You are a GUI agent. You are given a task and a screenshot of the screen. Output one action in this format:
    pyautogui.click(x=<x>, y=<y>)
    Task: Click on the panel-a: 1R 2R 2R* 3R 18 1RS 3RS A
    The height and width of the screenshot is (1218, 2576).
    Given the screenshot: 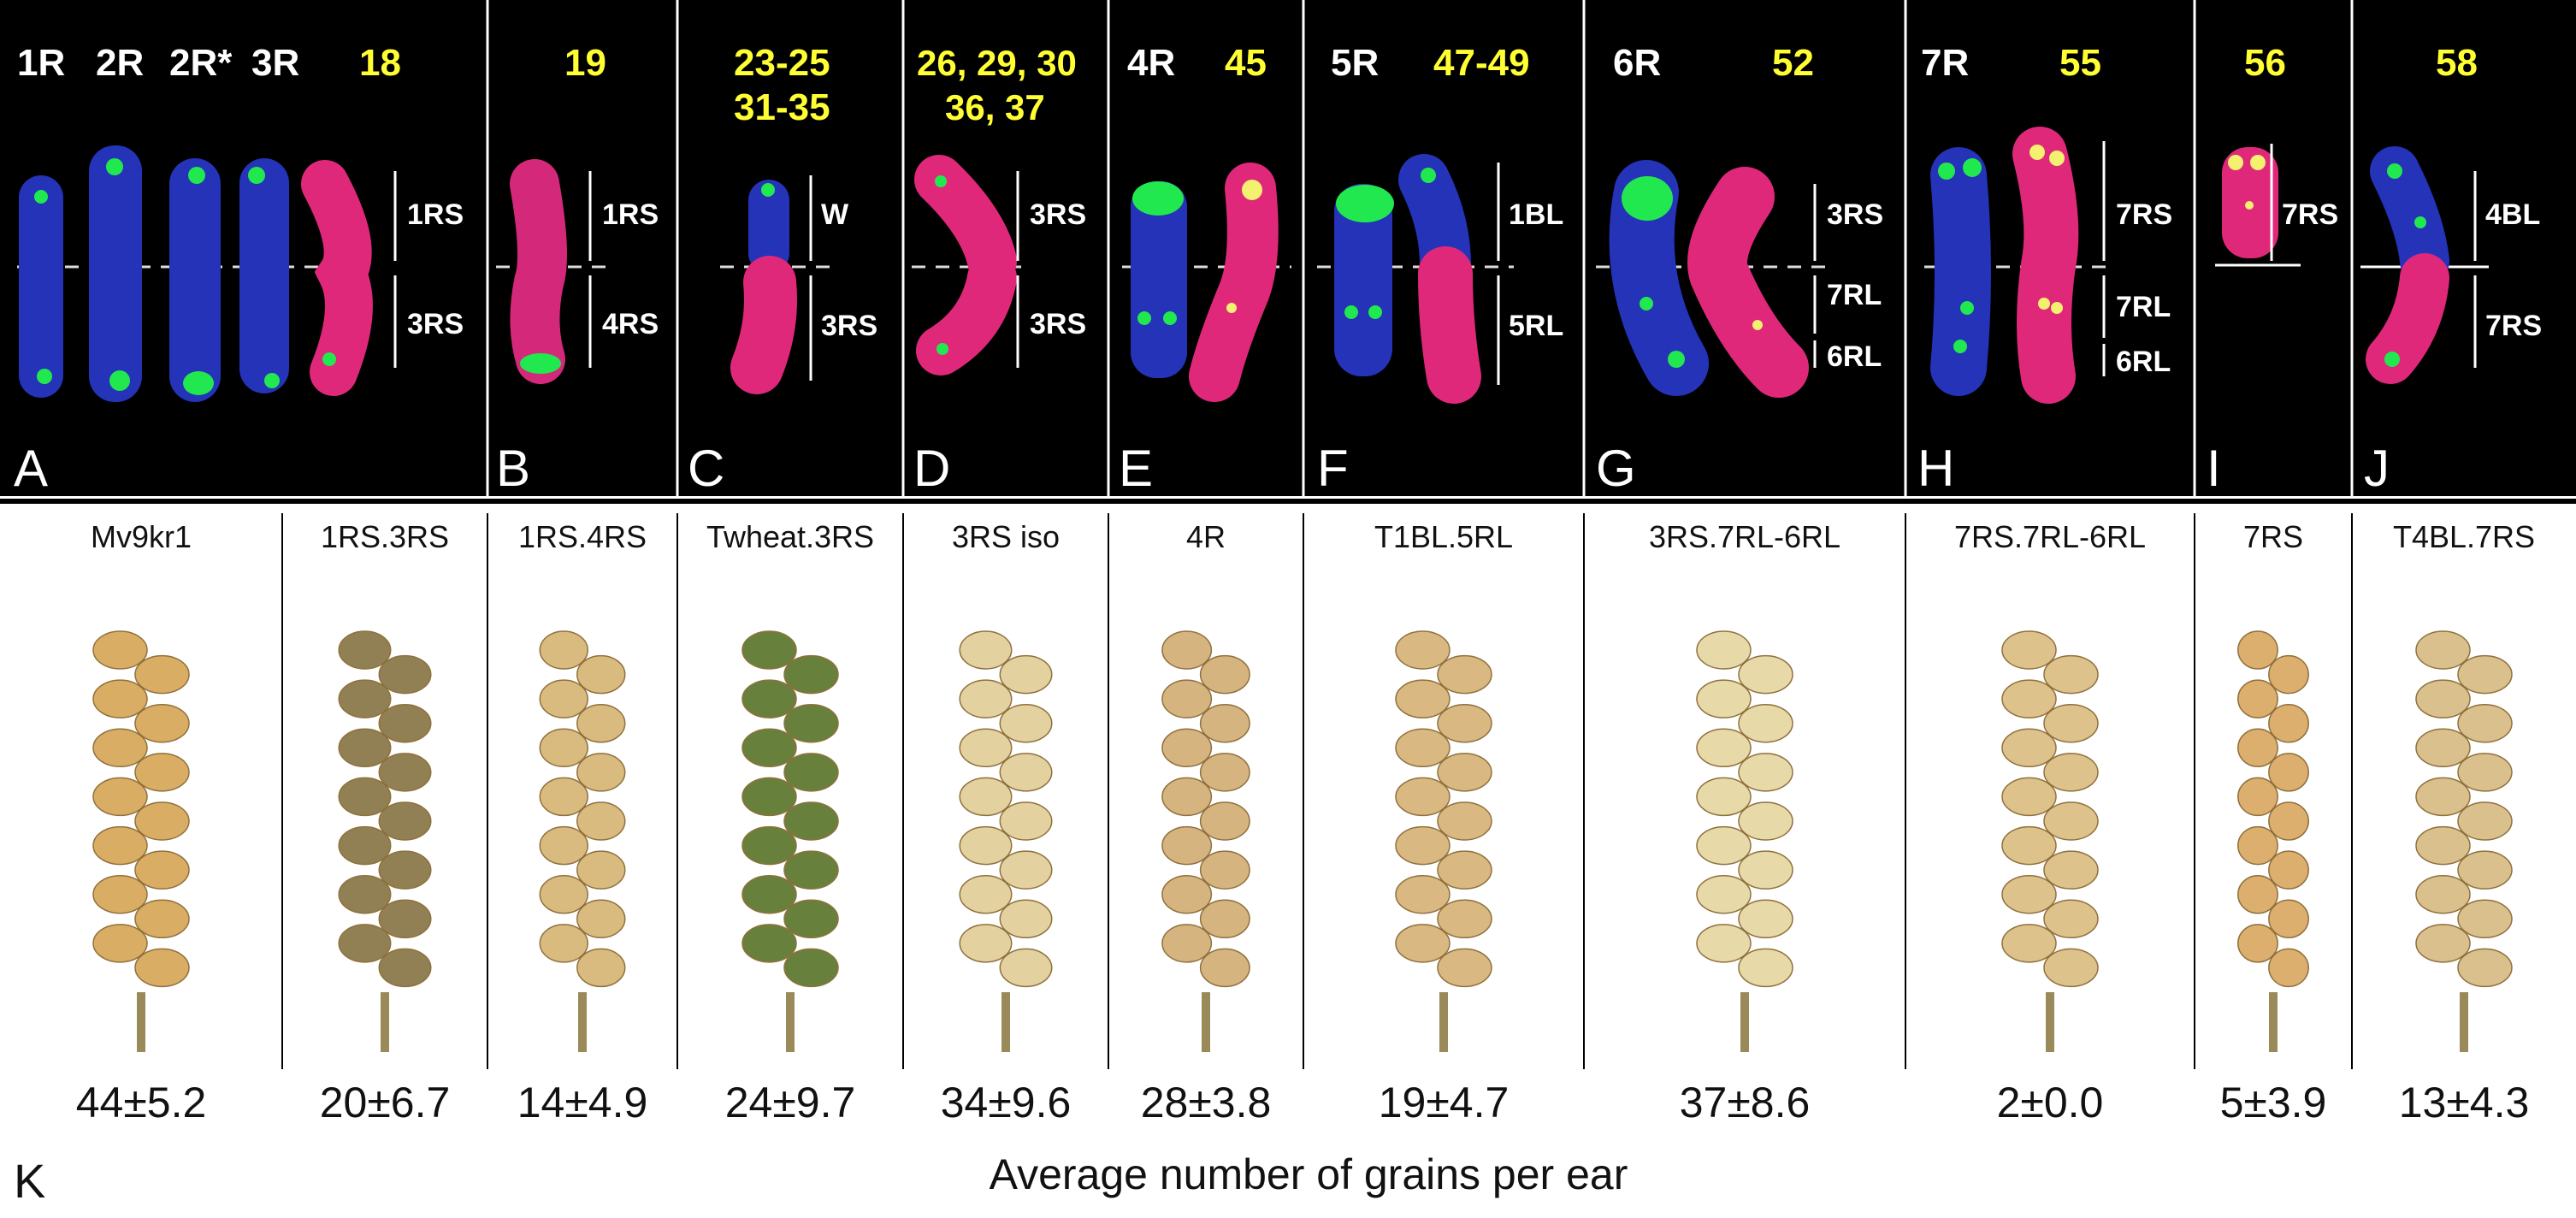 What is the action you would take?
    pyautogui.click(x=251, y=248)
    